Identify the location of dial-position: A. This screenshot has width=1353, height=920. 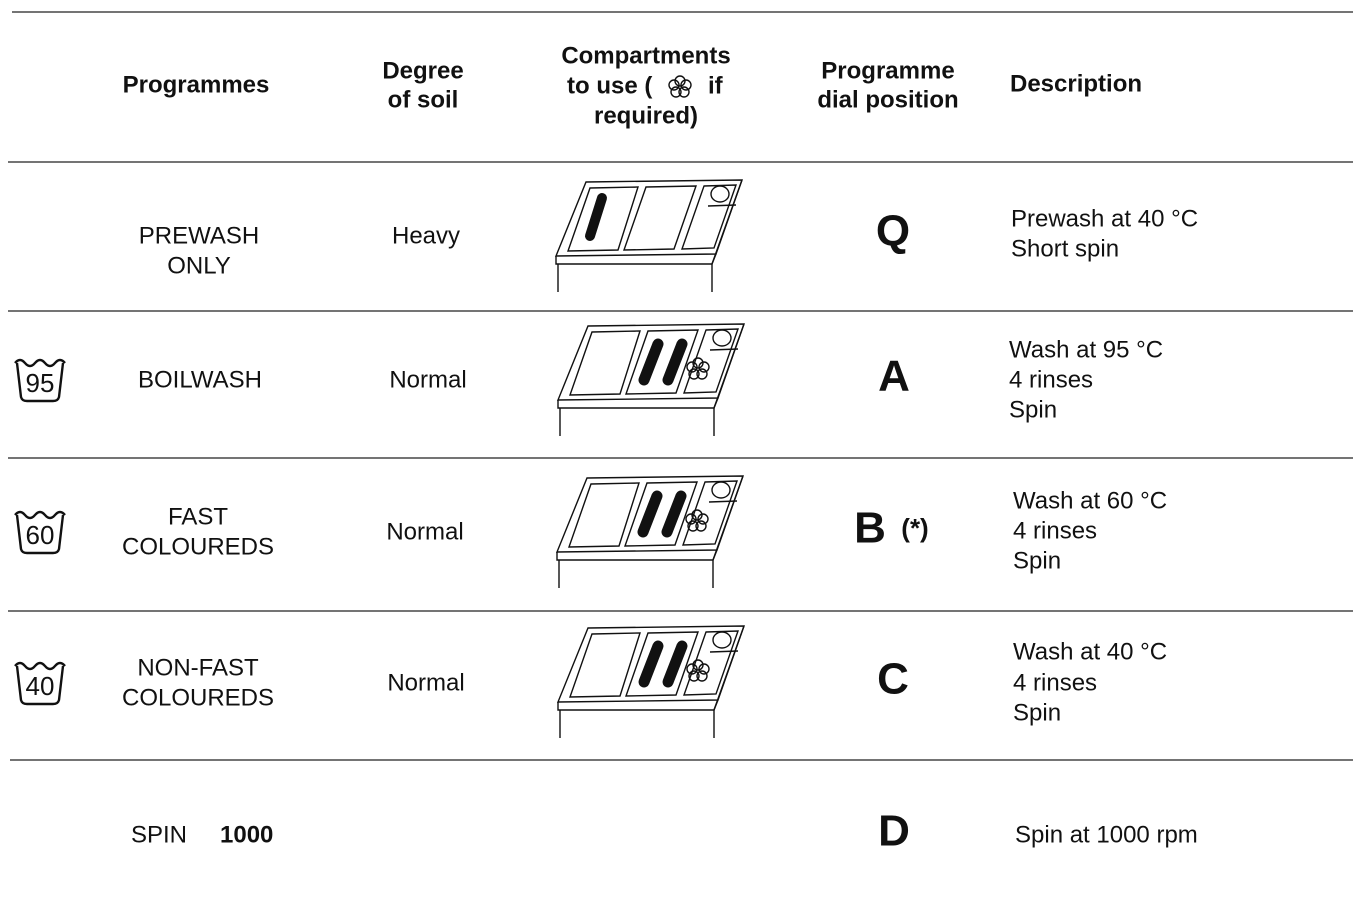
(894, 376).